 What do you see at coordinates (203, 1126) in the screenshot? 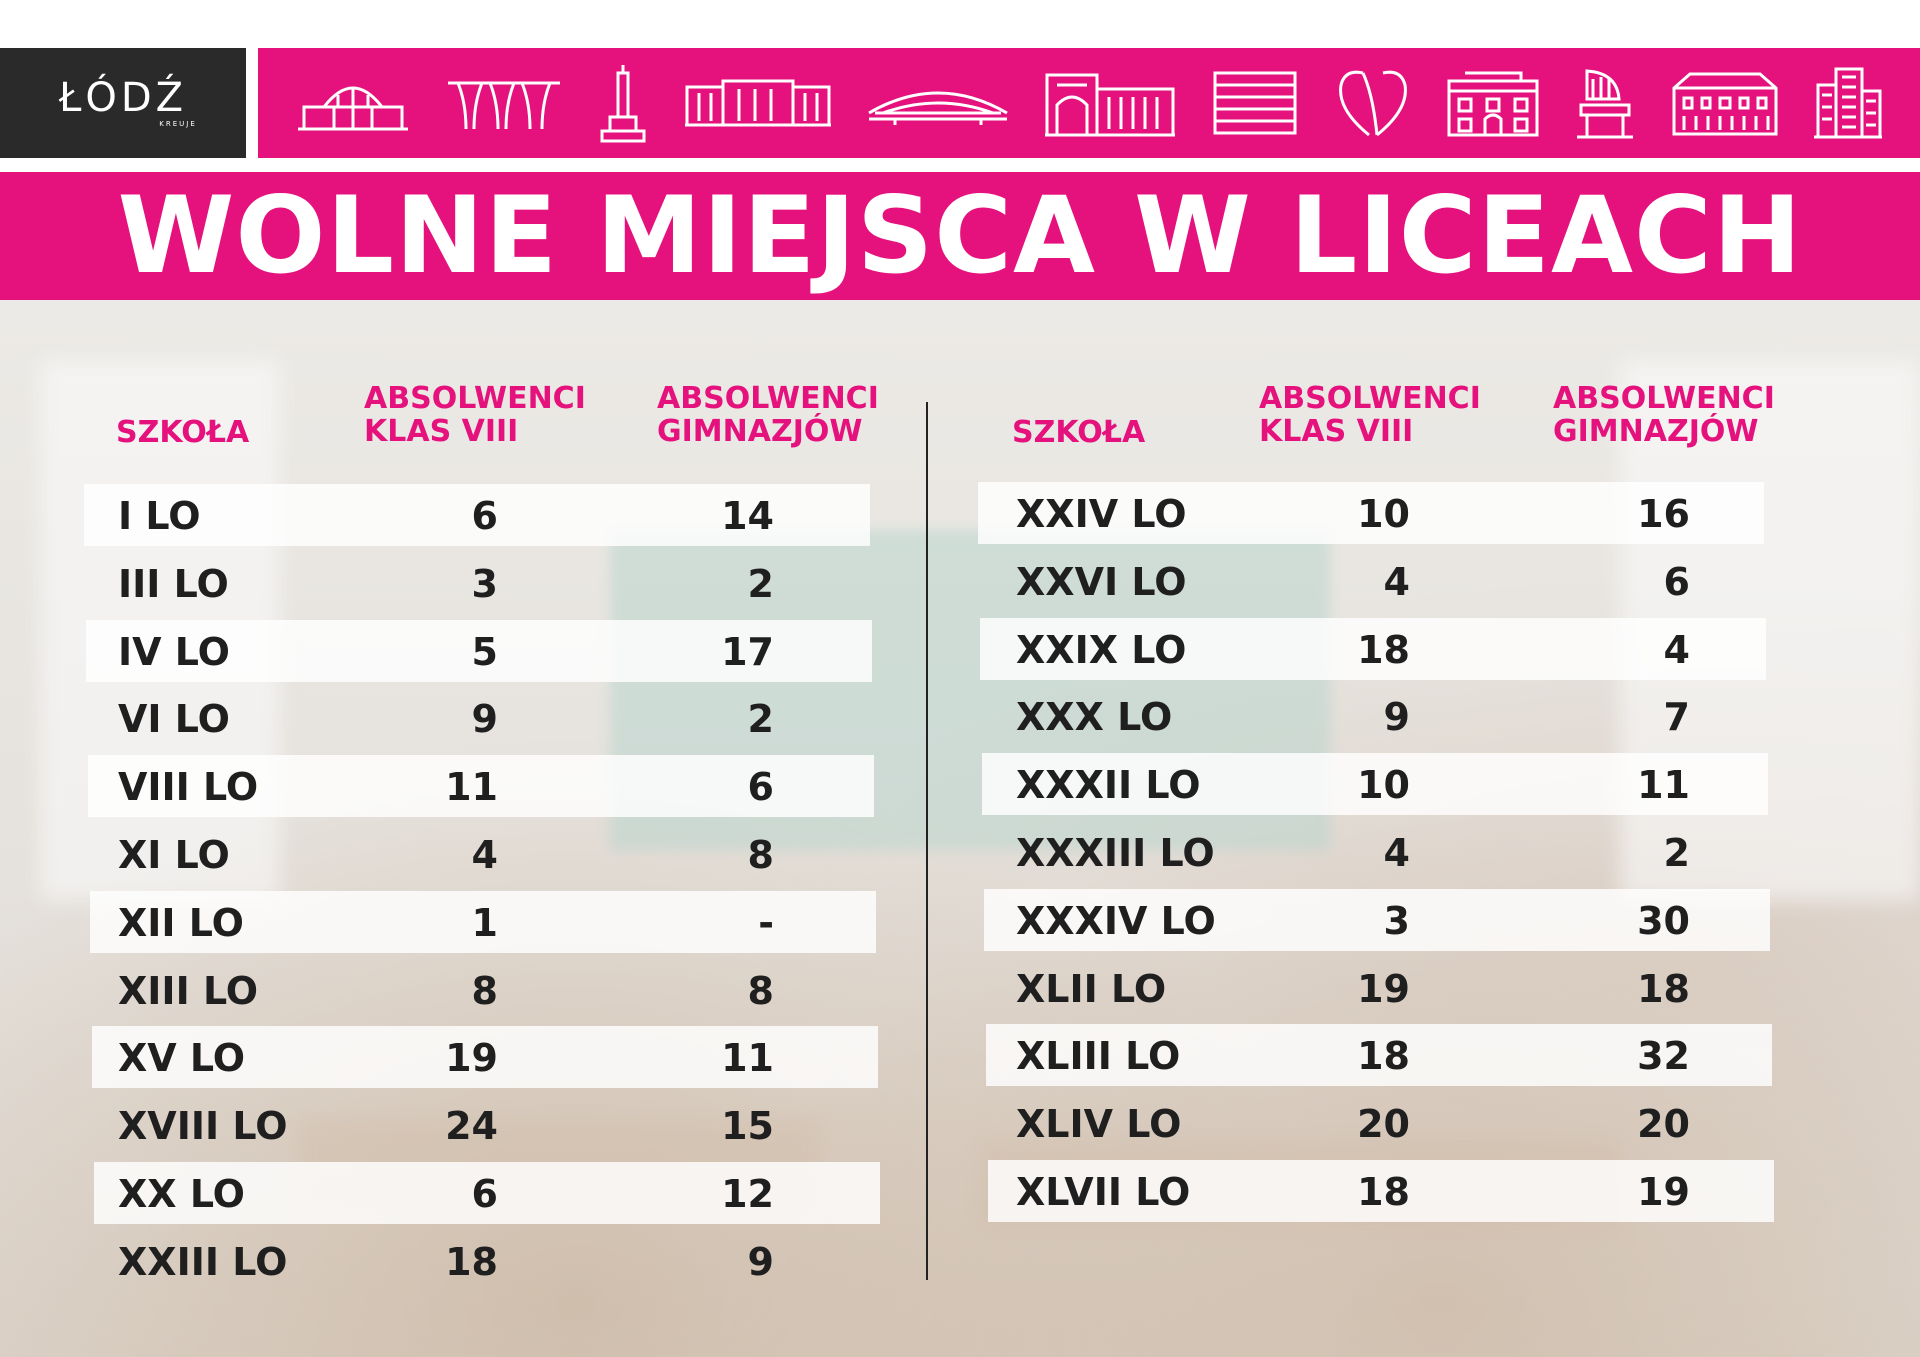
I see `school-name-cell: XVIII LO` at bounding box center [203, 1126].